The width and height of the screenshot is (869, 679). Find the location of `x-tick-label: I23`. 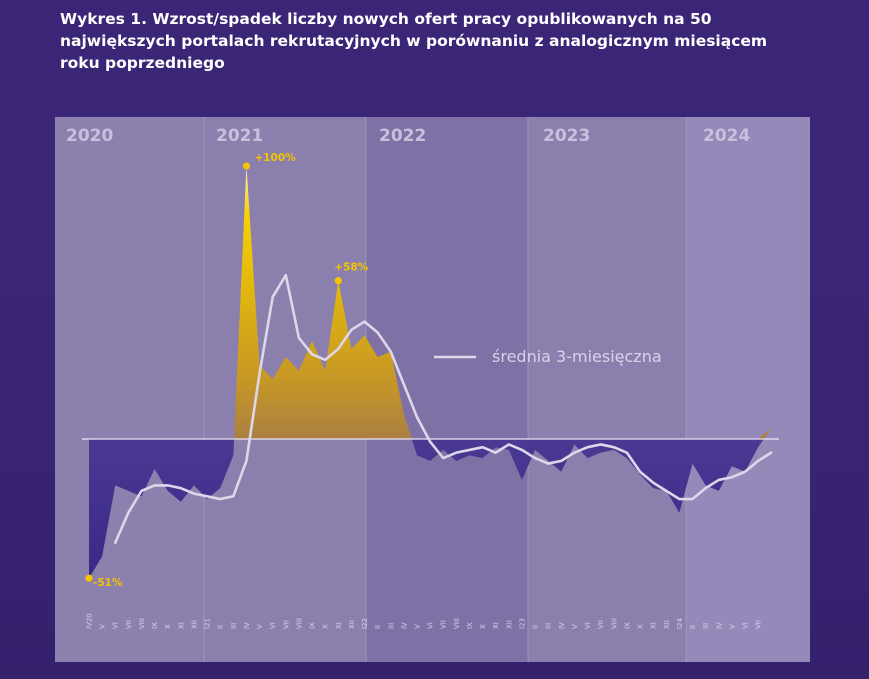

x-tick-label: I23 is located at coordinates (522, 623).